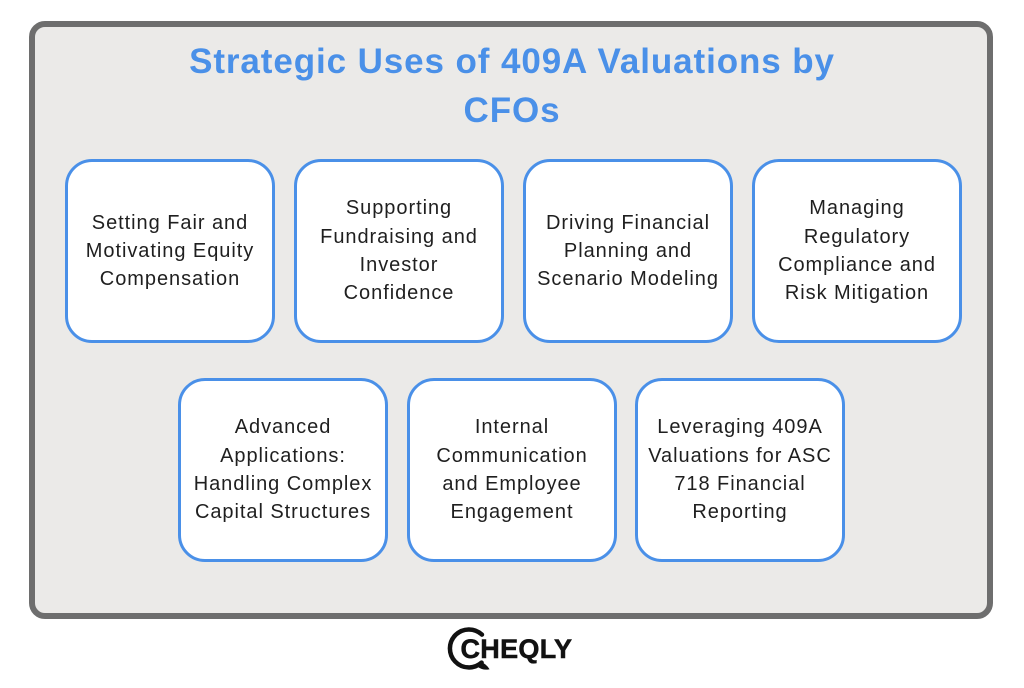 This screenshot has height=688, width=1024. I want to click on svg-text: CHEQLY, so click(517, 649).